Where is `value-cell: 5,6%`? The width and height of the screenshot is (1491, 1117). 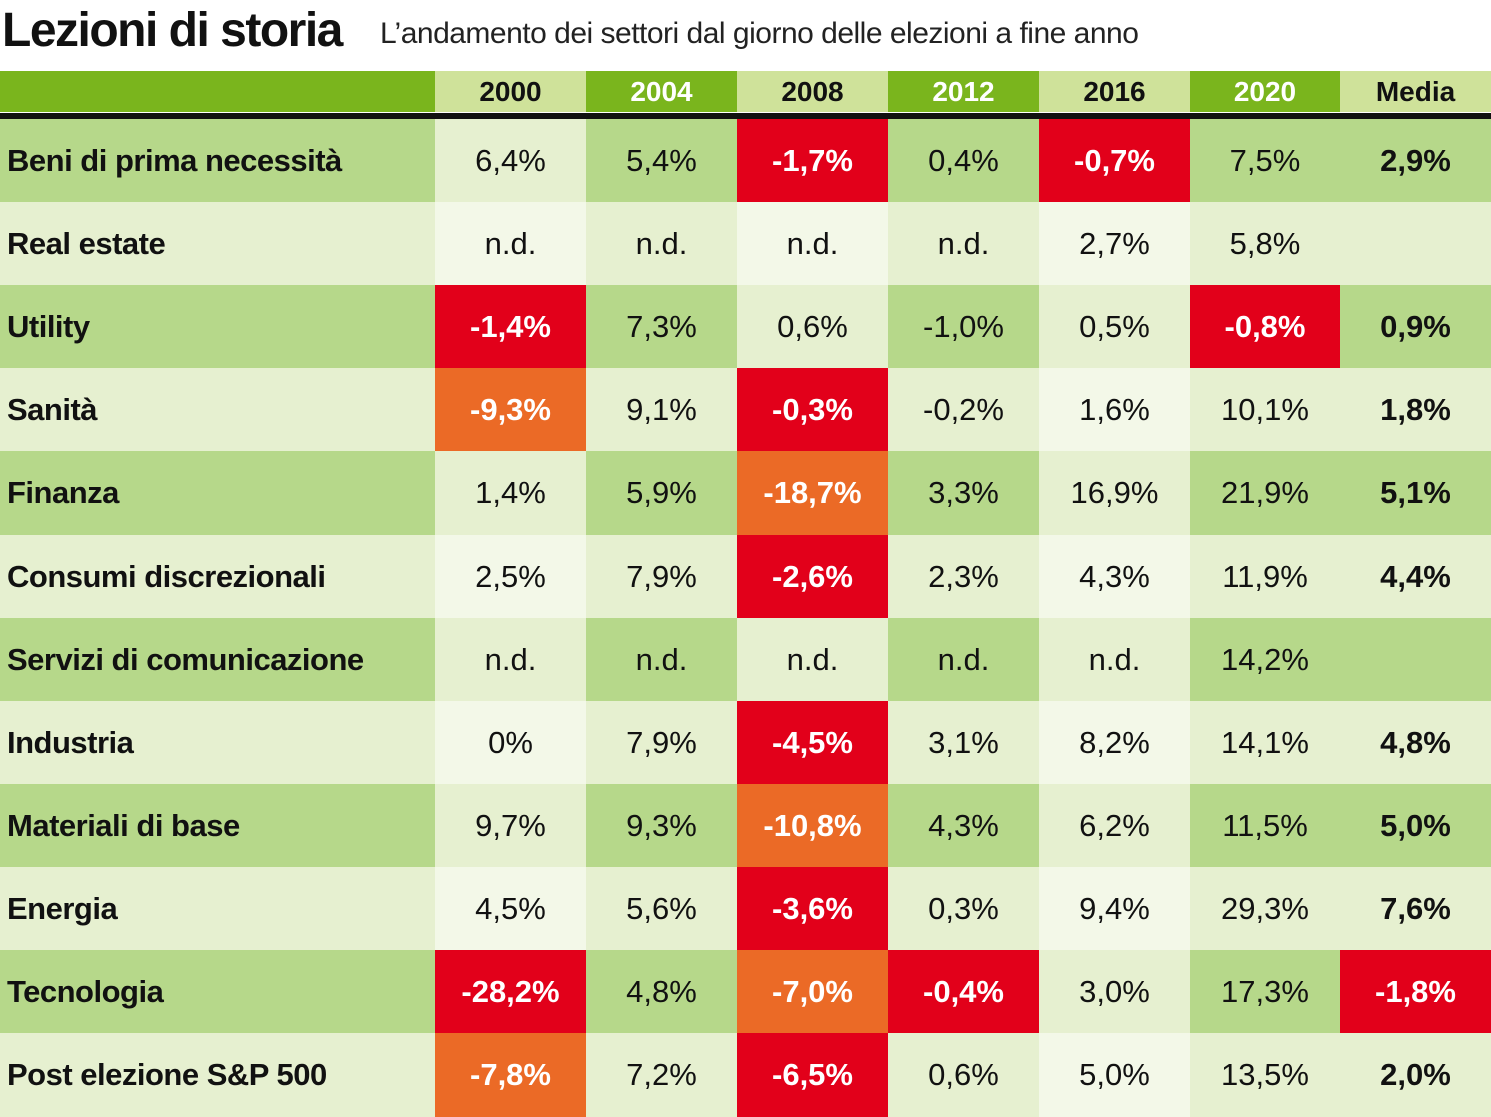
value-cell: 5,6% is located at coordinates (661, 908).